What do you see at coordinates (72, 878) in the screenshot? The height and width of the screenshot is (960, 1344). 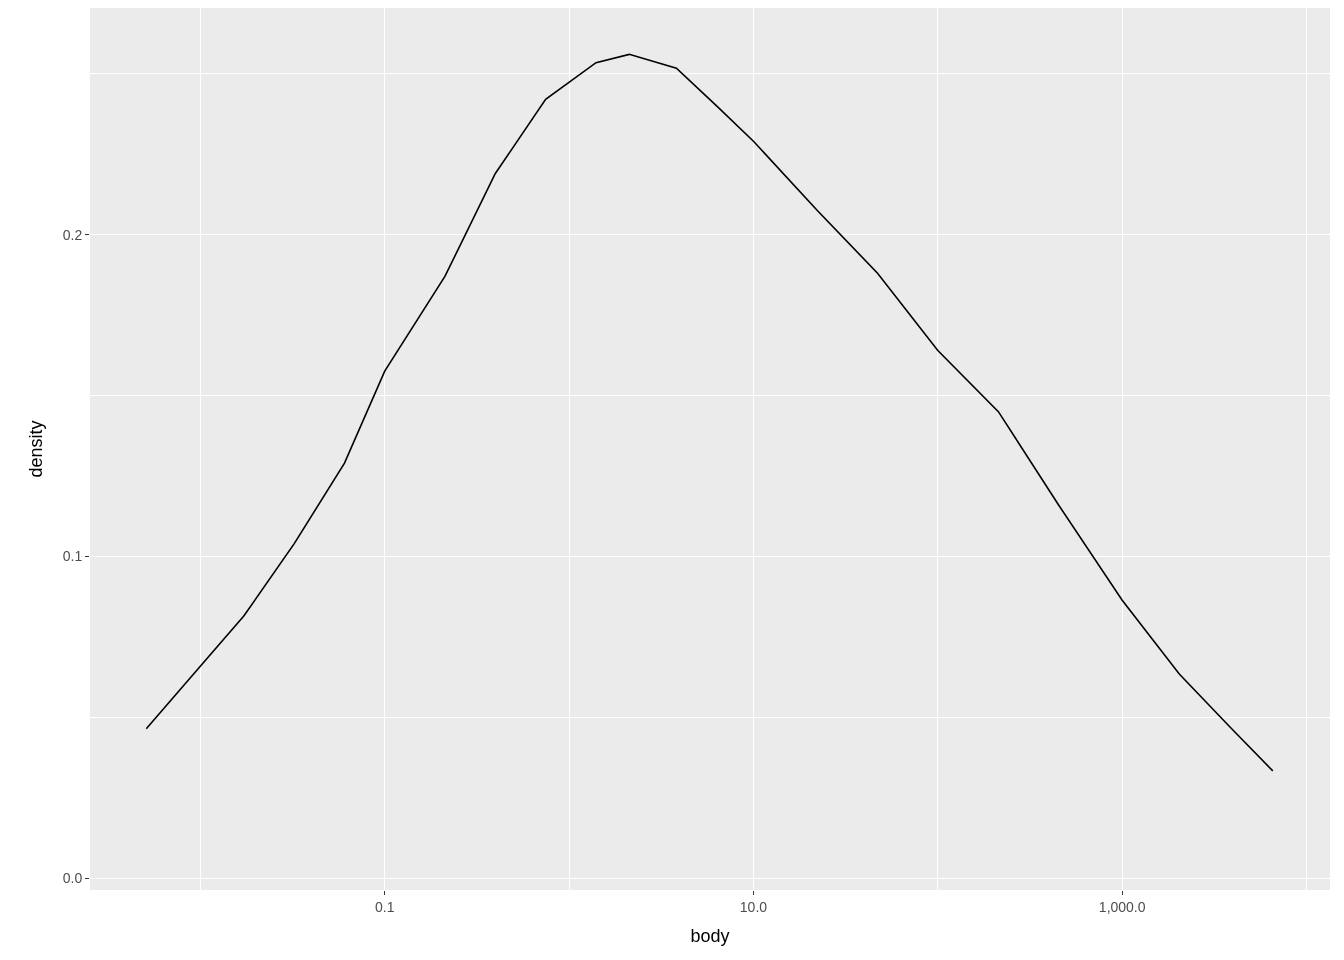 I see `y-tick-label: 0.0` at bounding box center [72, 878].